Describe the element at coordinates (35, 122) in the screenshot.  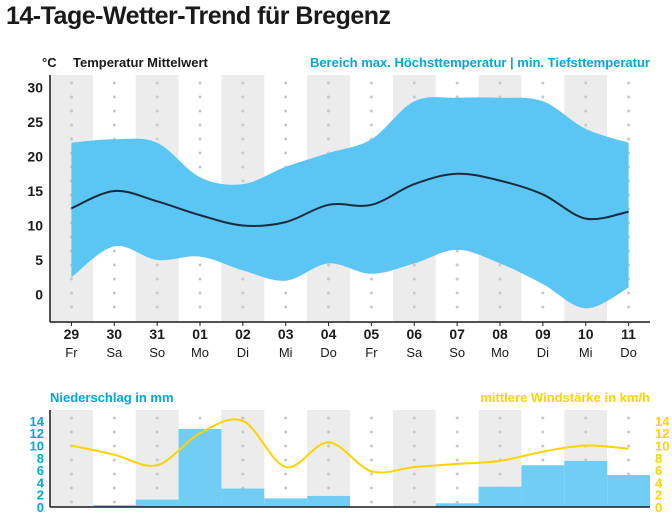
I see `y-tick-label: 25` at that location.